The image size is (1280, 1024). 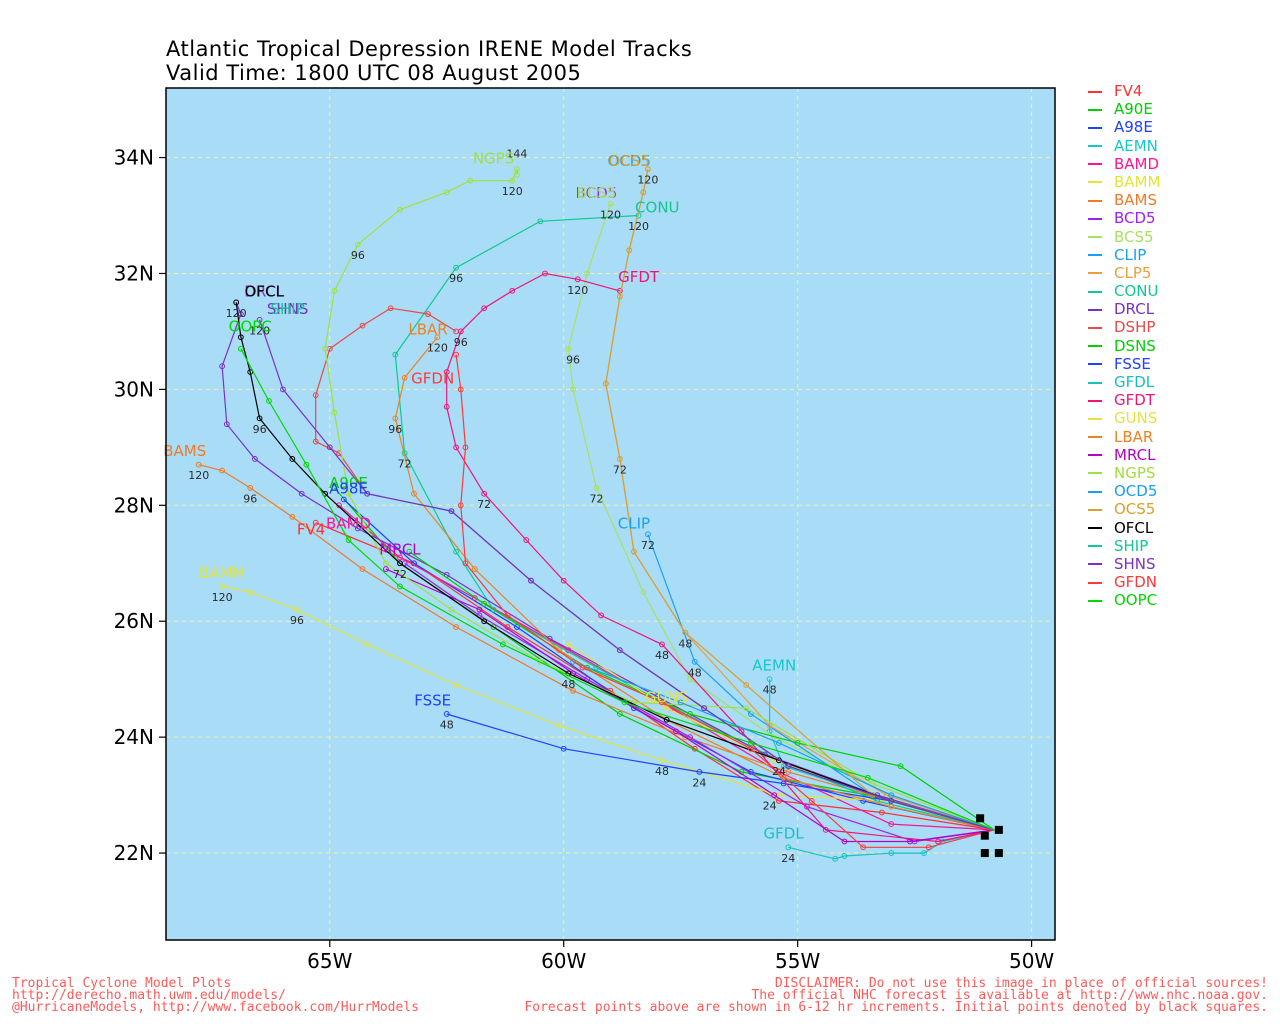 What do you see at coordinates (1134, 236) in the screenshot?
I see `legend-label: BCS5` at bounding box center [1134, 236].